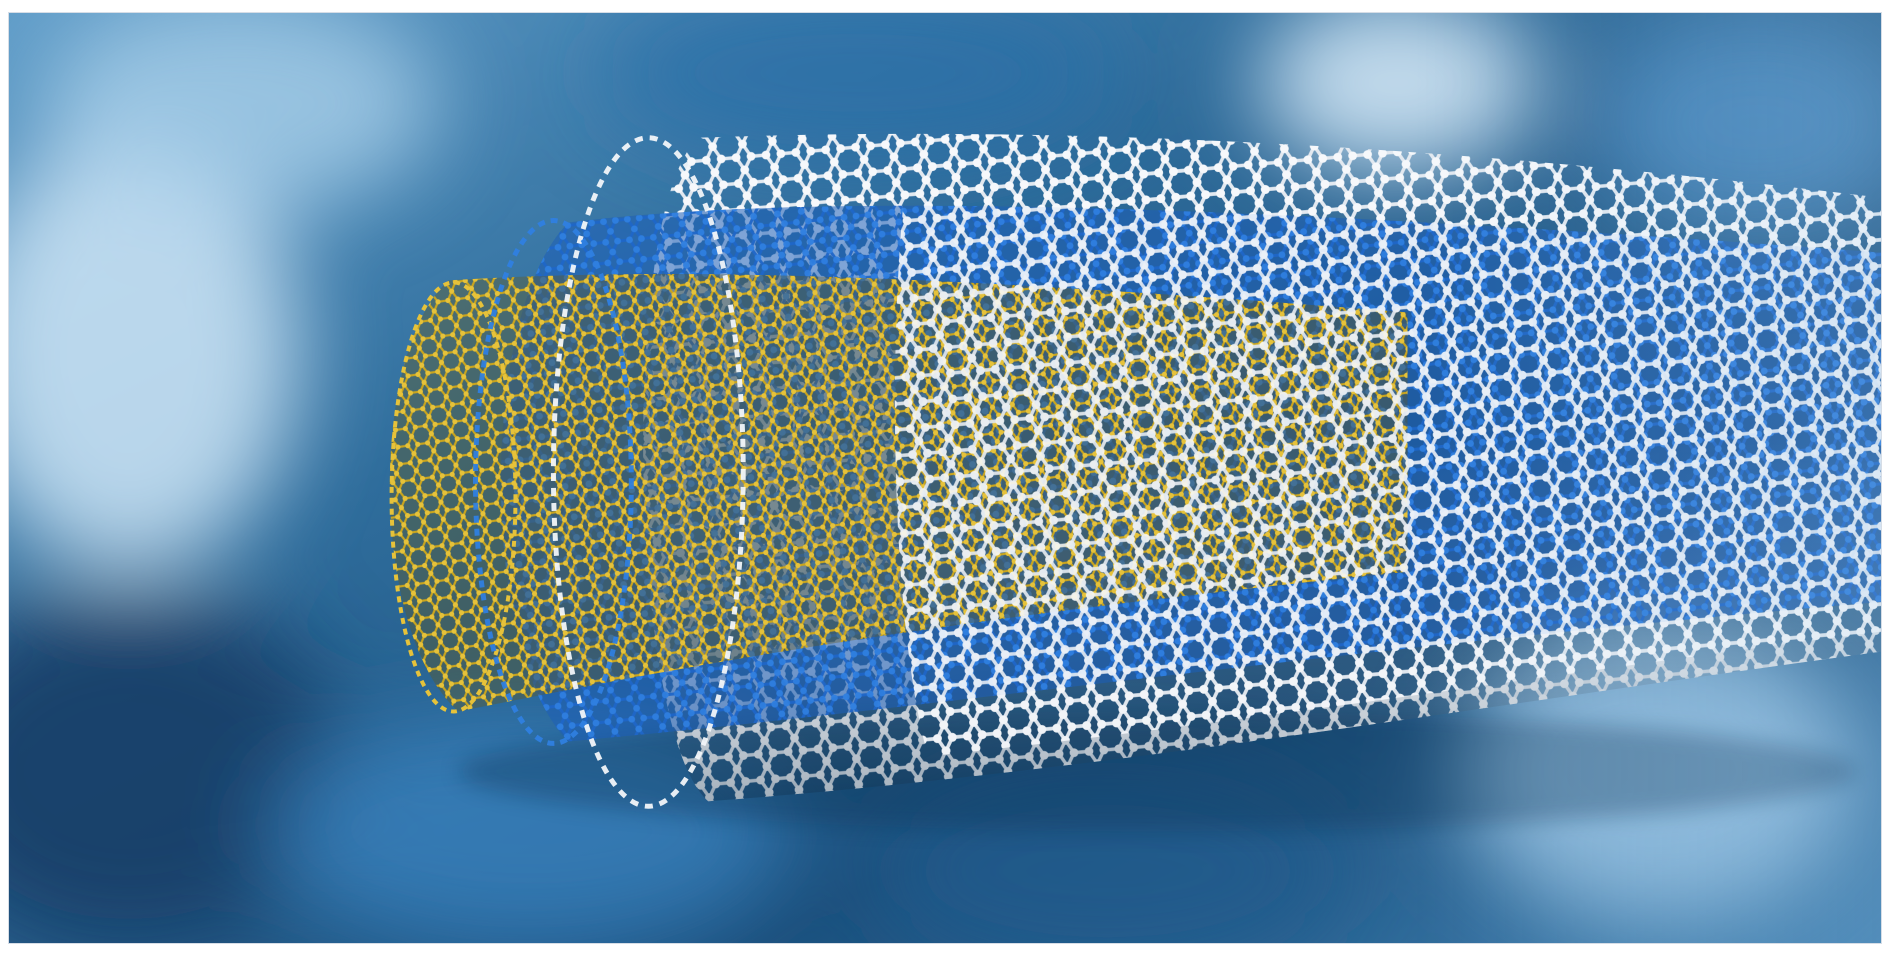 The image size is (1890, 953). Describe the element at coordinates (609, 472) in the screenshot. I see `tube-rims` at that location.